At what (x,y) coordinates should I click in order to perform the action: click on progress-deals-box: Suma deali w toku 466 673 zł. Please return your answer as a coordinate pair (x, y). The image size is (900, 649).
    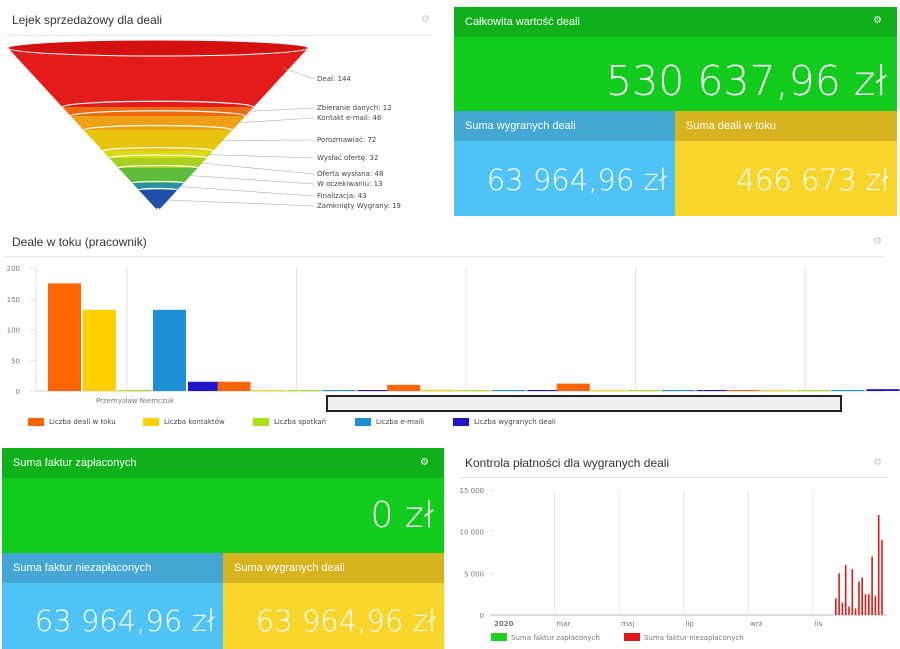
    Looking at the image, I should click on (786, 163).